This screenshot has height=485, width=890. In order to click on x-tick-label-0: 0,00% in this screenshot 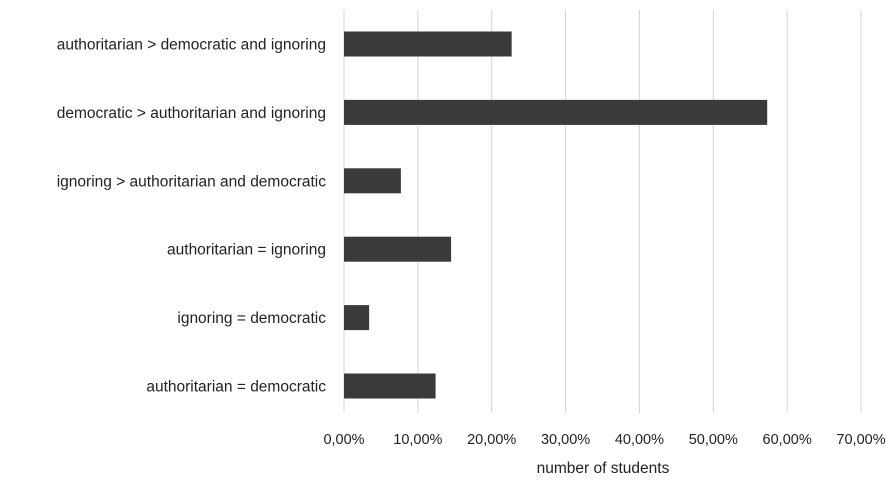, I will do `click(343, 440)`.